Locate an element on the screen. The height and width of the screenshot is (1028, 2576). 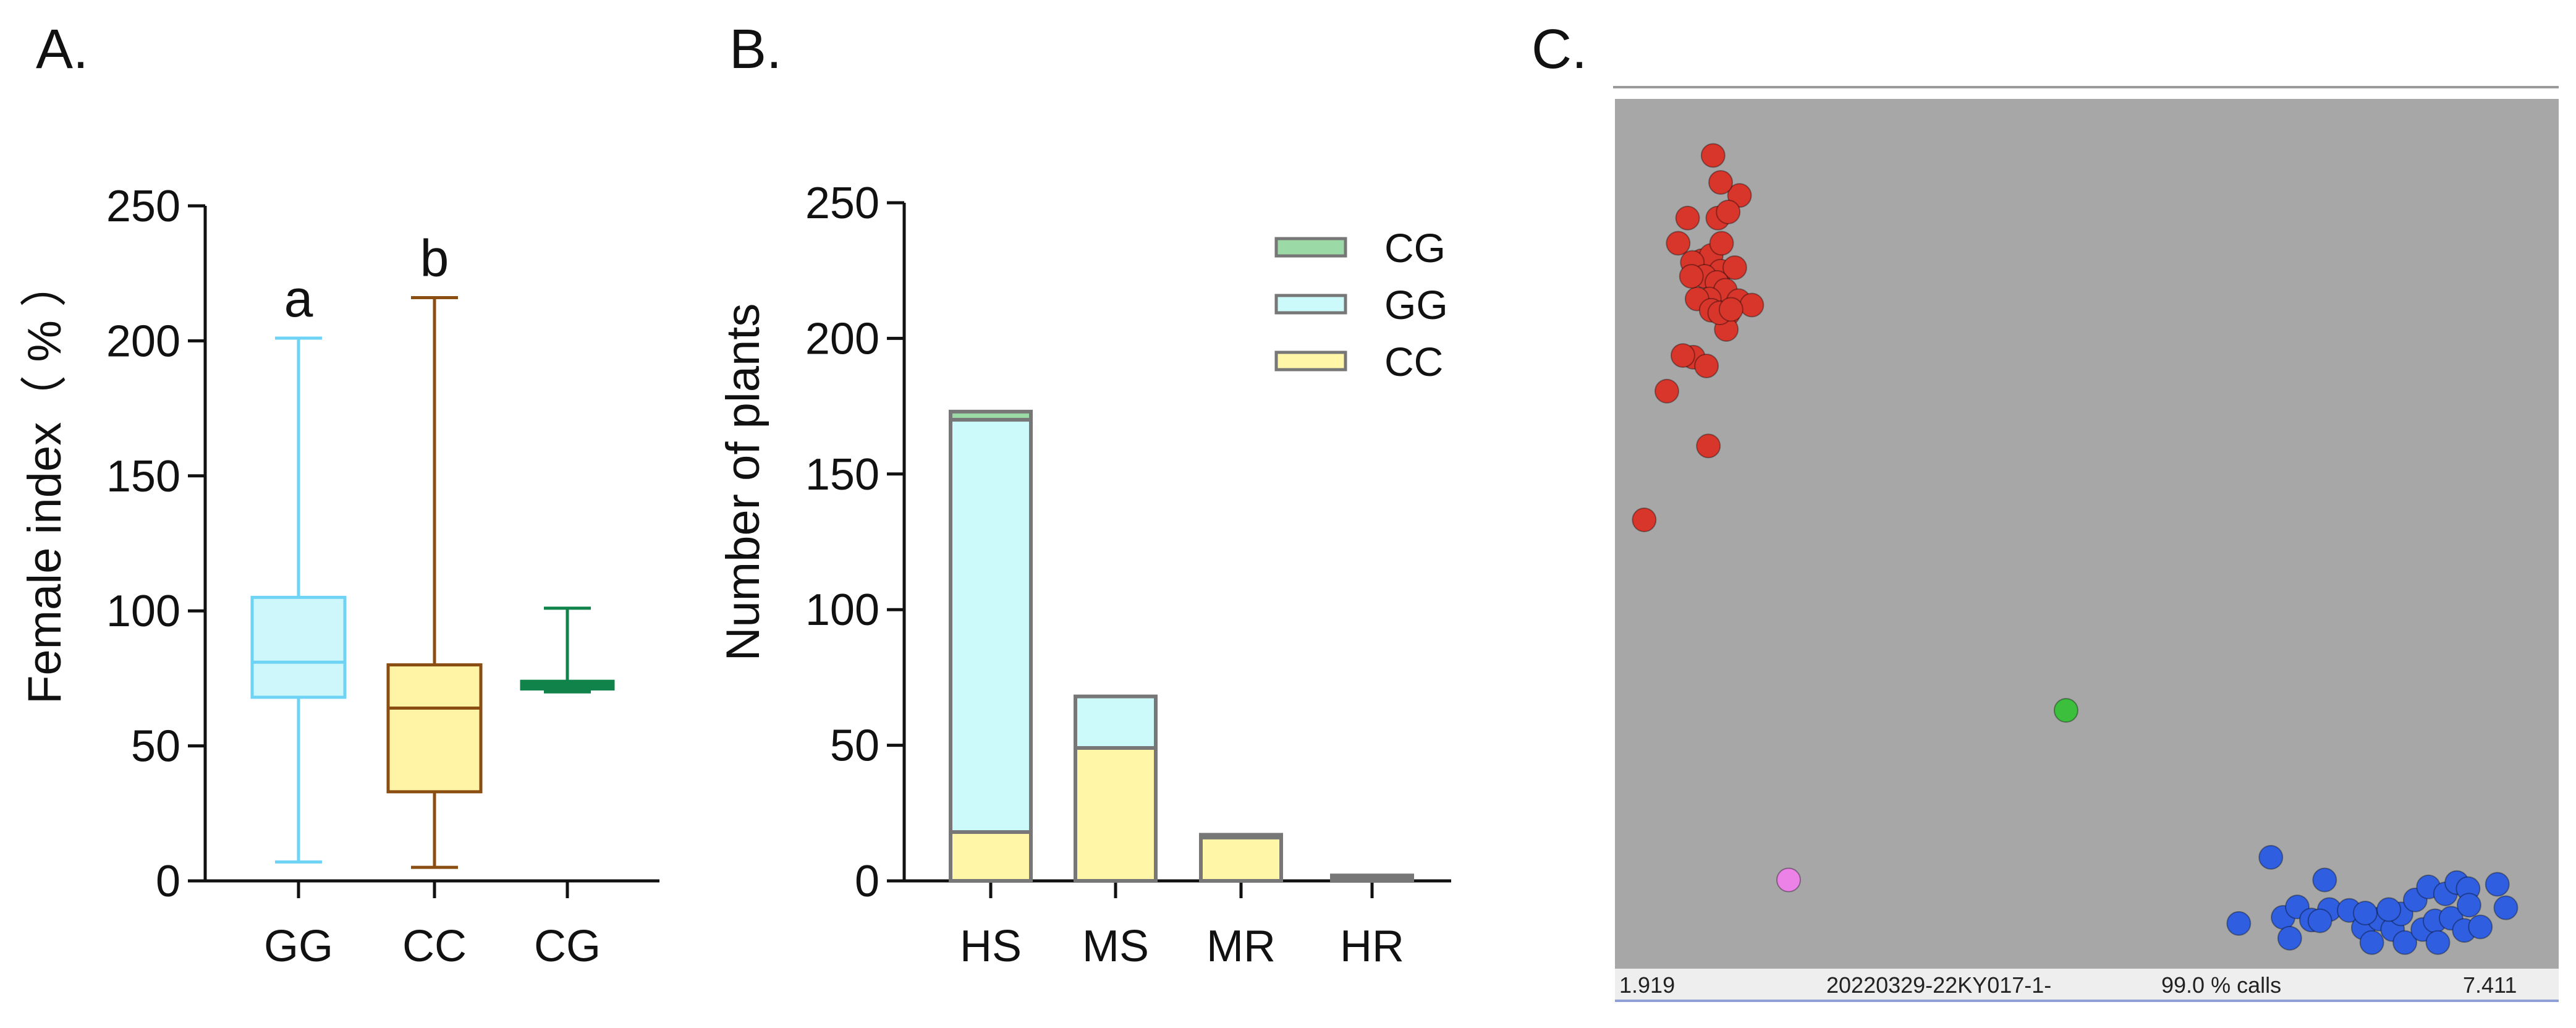
panel-b-y-tick-label: 50 is located at coordinates (854, 746).